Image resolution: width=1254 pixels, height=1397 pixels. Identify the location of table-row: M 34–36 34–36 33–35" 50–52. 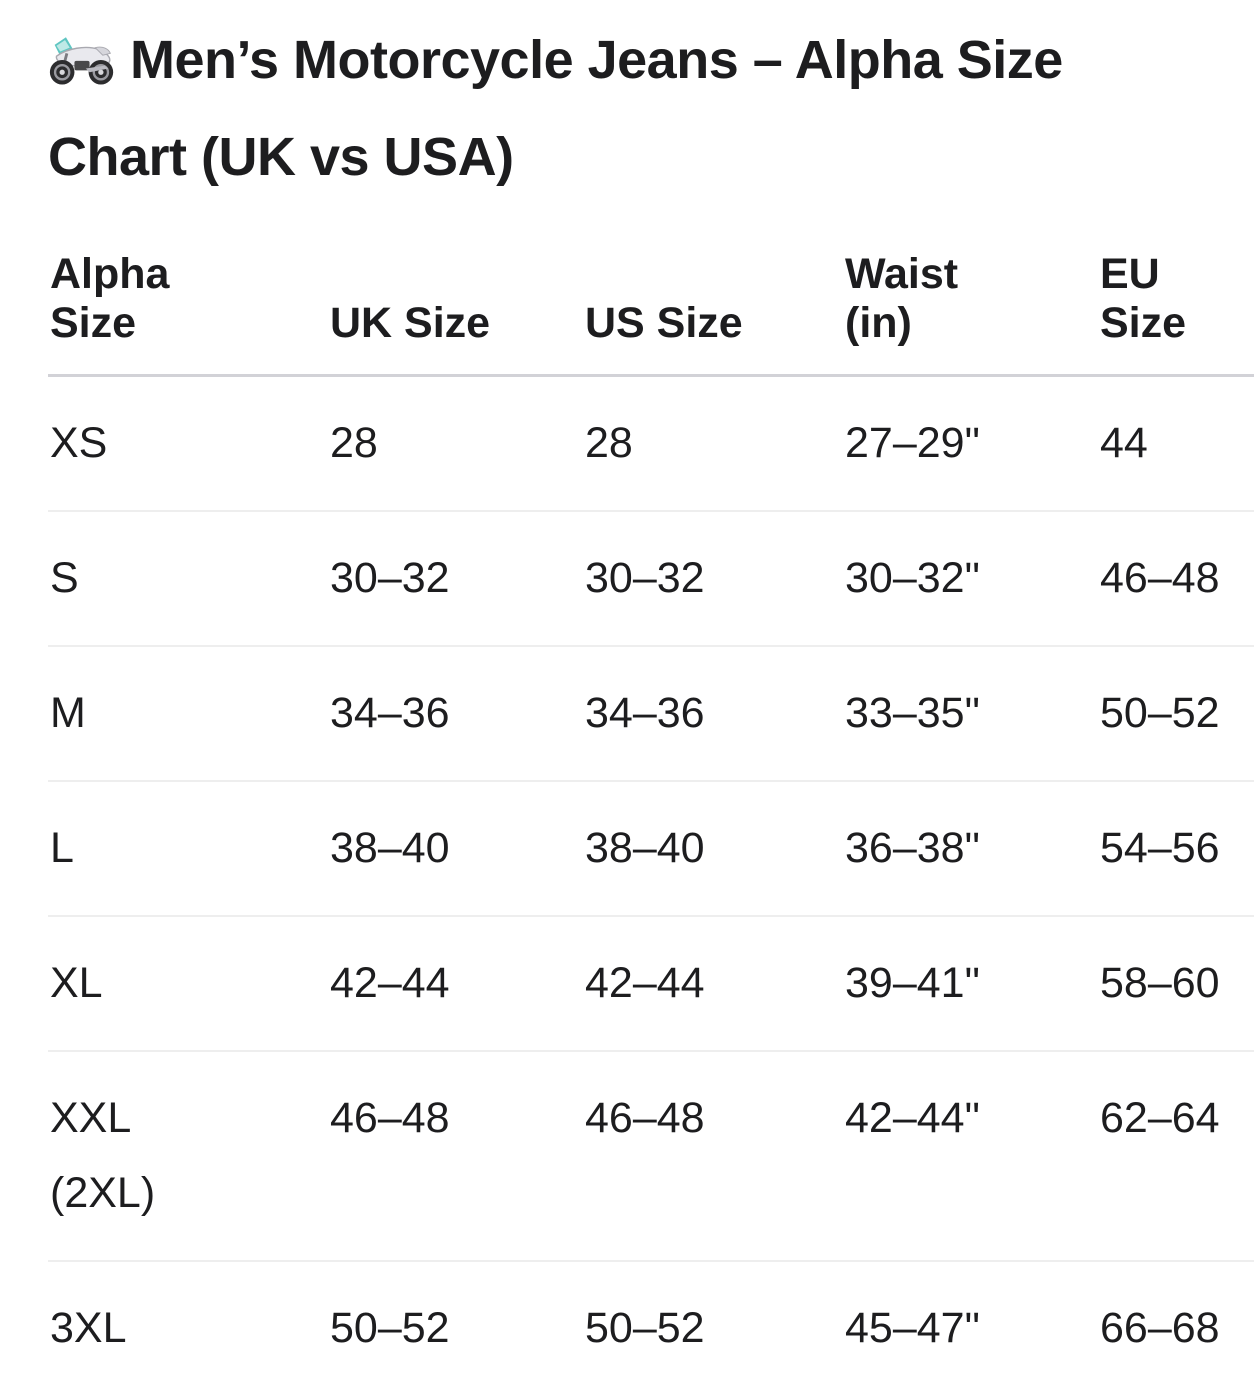
(651, 713).